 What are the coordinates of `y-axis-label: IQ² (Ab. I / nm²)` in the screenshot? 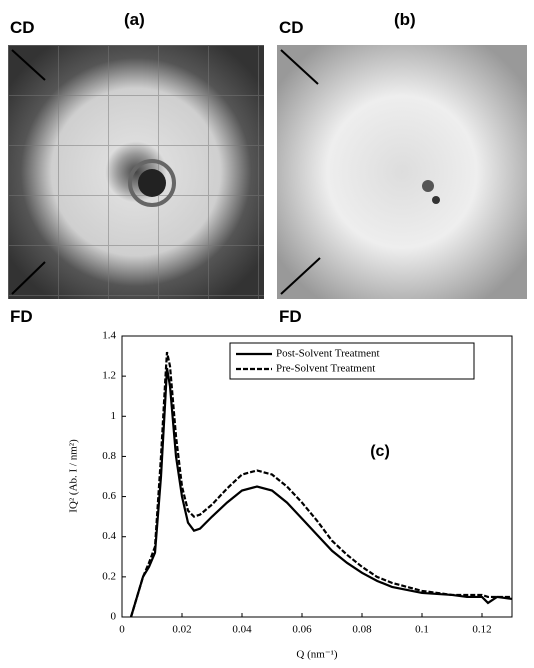 It's located at (74, 476).